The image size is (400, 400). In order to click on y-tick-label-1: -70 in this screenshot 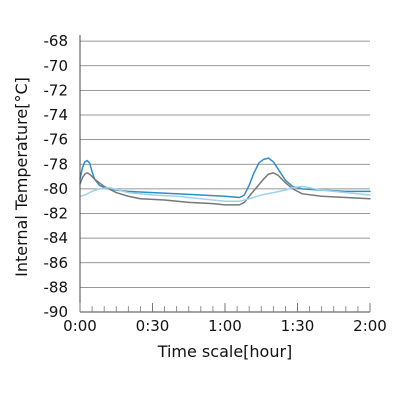, I will do `click(56, 66)`.